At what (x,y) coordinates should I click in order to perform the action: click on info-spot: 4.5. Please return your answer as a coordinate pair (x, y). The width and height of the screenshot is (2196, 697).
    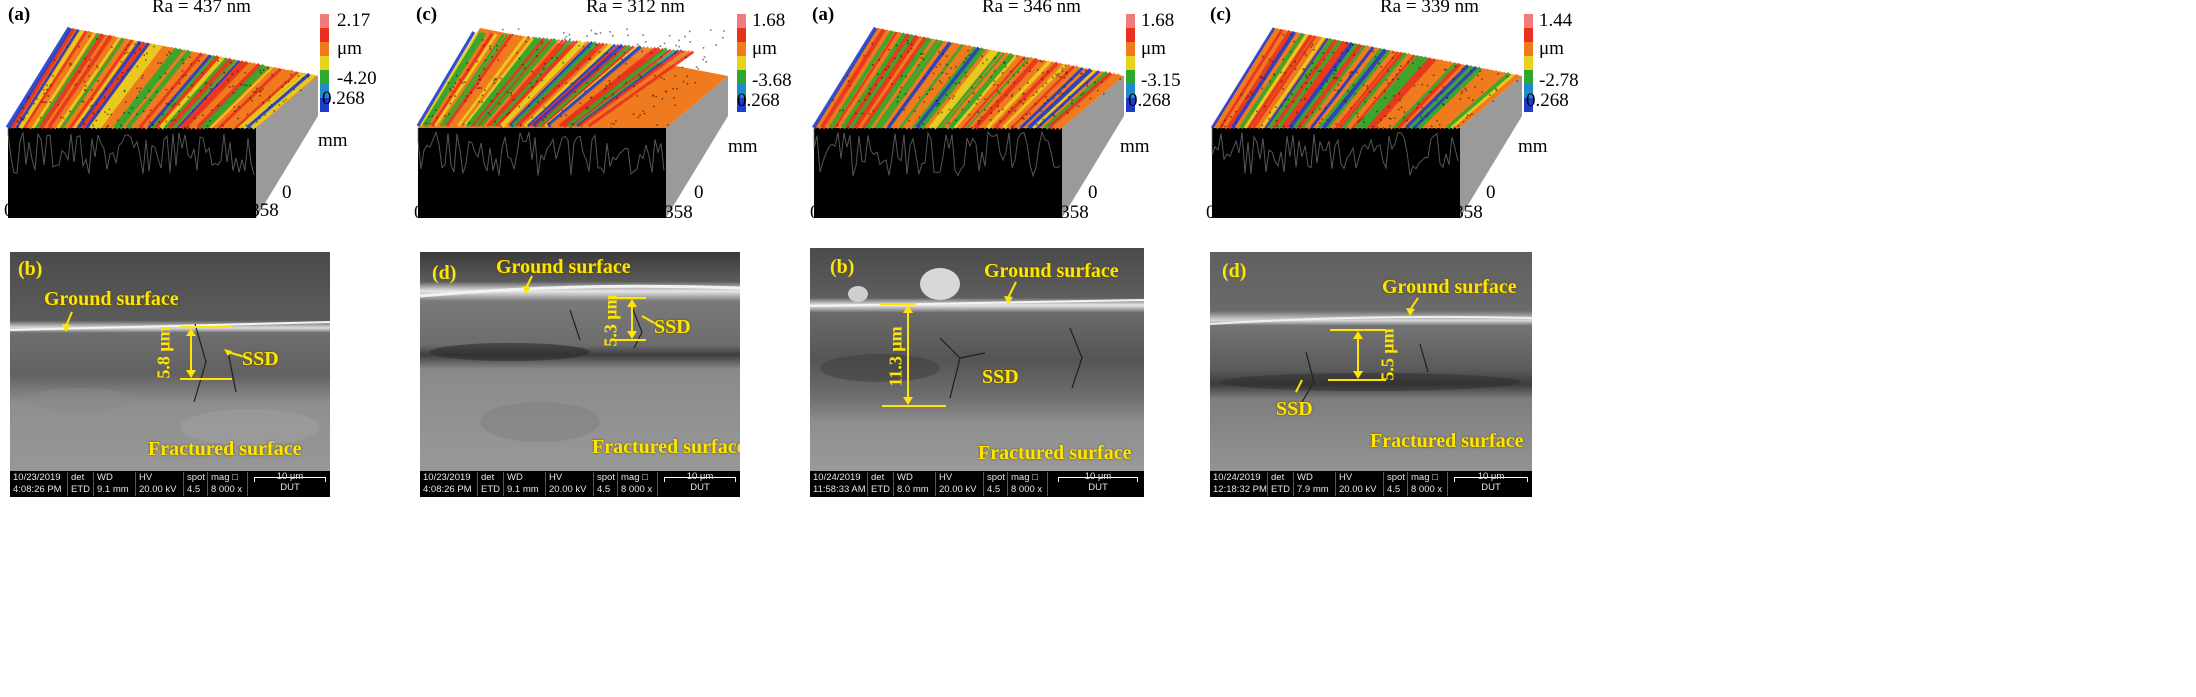
    Looking at the image, I should click on (194, 489).